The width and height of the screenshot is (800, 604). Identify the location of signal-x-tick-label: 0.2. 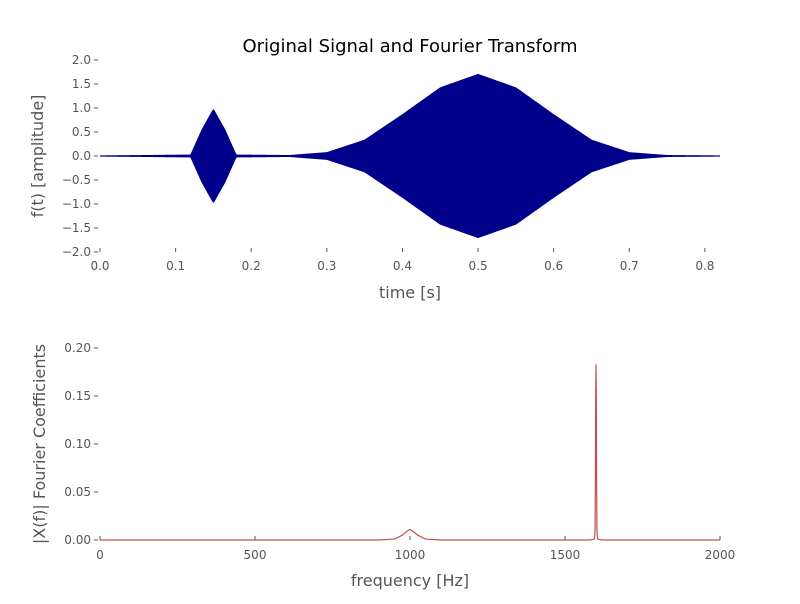
(251, 266).